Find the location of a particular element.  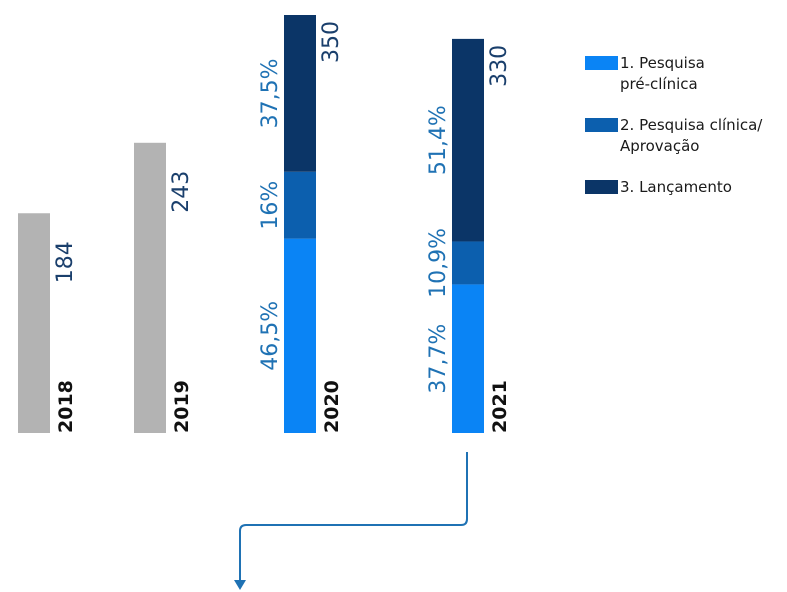

pct-label-2021-2: 10,9% is located at coordinates (438, 263).